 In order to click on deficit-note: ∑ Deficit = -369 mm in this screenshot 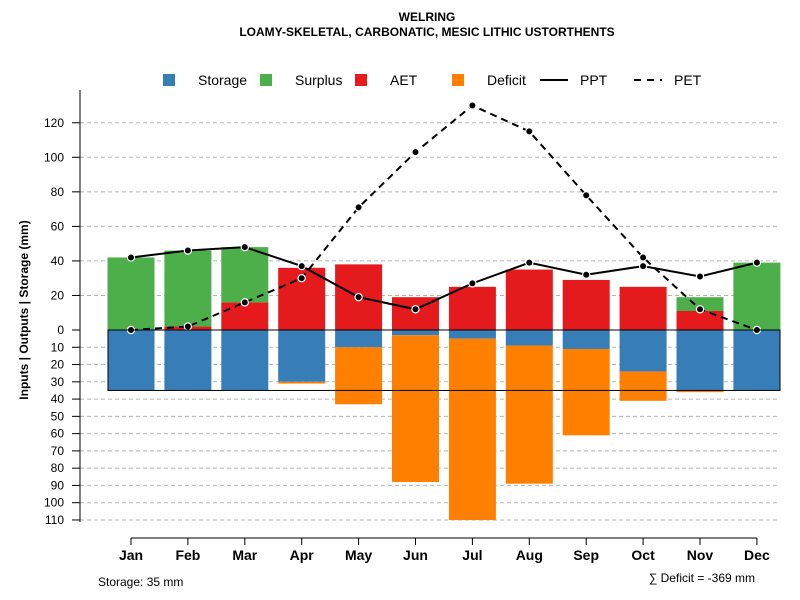, I will do `click(702, 578)`.